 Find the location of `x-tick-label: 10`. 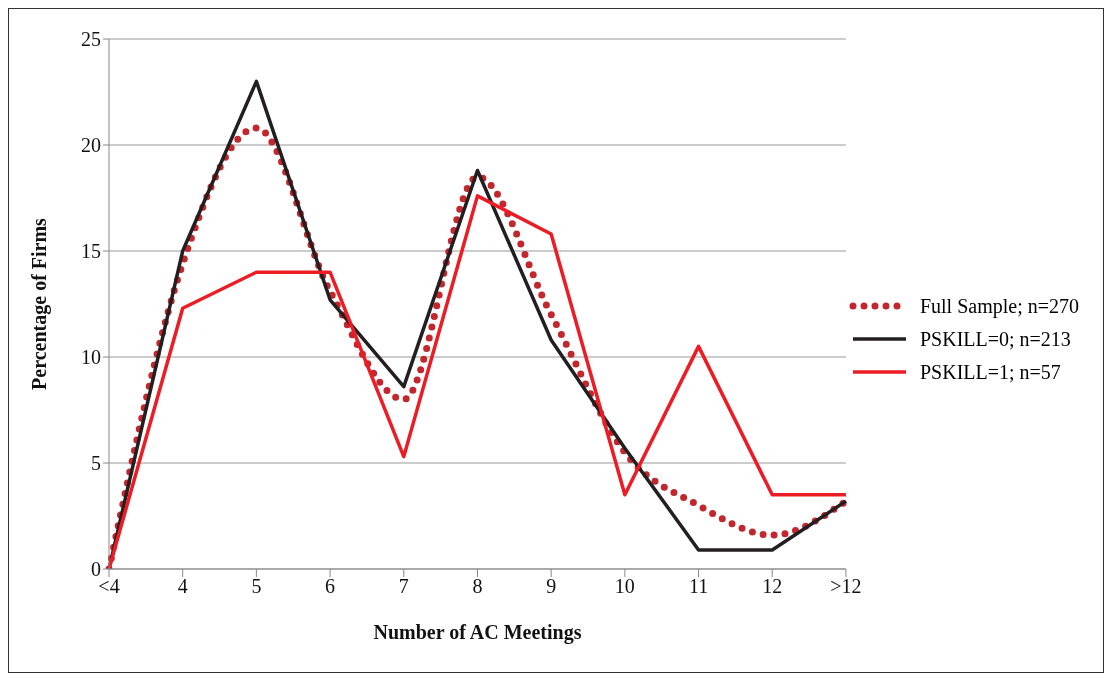

x-tick-label: 10 is located at coordinates (624, 586).